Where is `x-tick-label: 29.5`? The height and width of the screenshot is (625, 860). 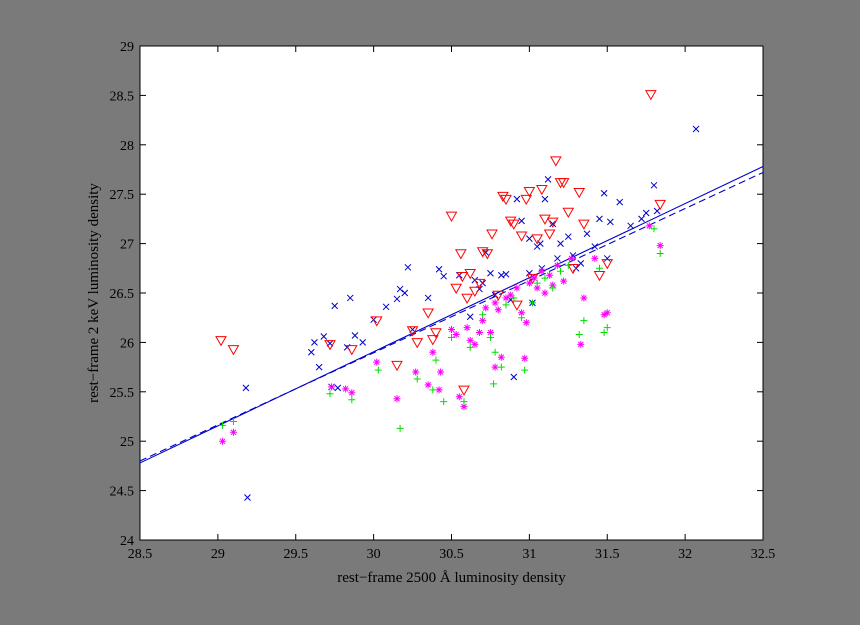
x-tick-label: 29.5 is located at coordinates (296, 554).